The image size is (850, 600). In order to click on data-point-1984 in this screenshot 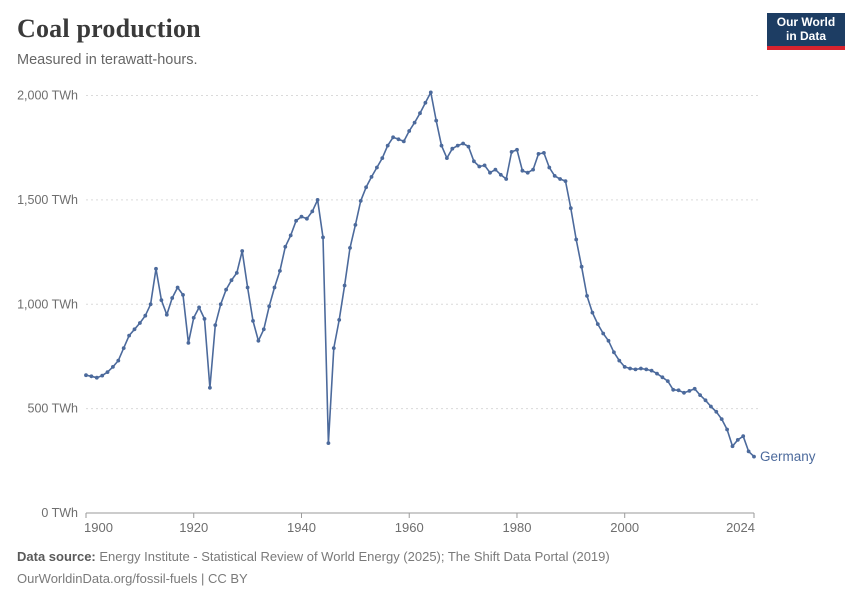, I will do `click(538, 154)`.